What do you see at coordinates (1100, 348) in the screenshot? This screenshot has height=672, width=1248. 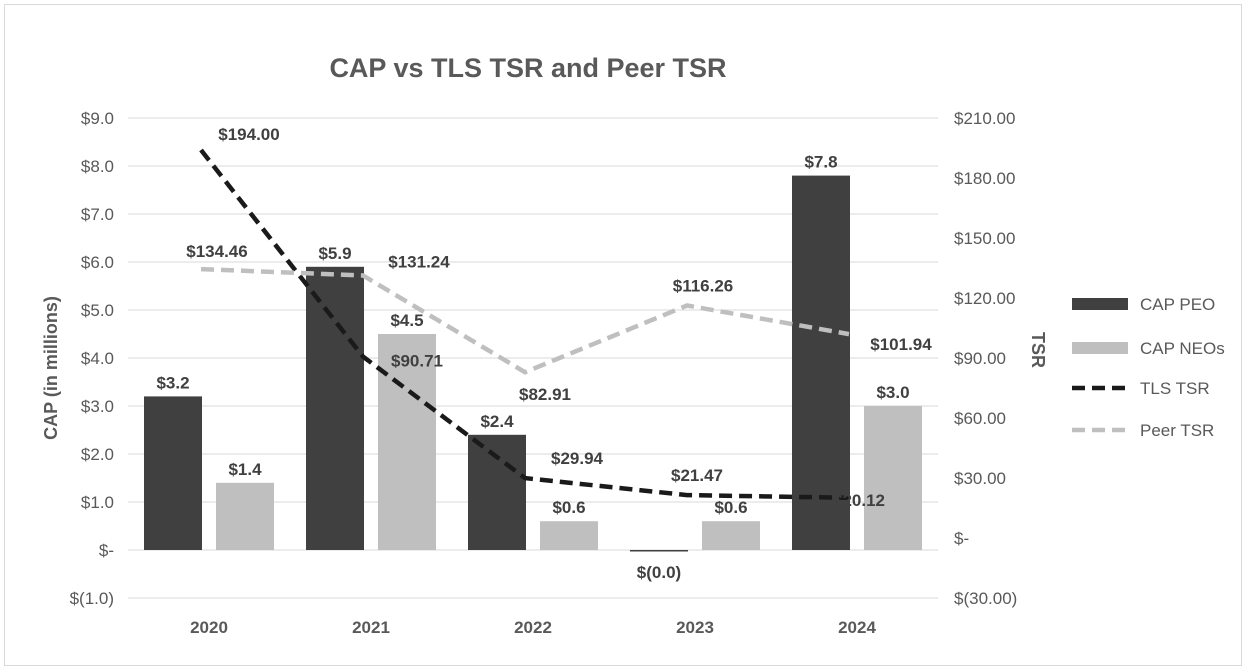 I see `legend-swatch-cap-neos` at bounding box center [1100, 348].